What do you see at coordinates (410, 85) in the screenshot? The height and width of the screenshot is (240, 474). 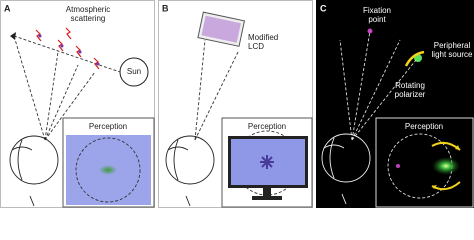 I see `annotation: Rotating` at bounding box center [410, 85].